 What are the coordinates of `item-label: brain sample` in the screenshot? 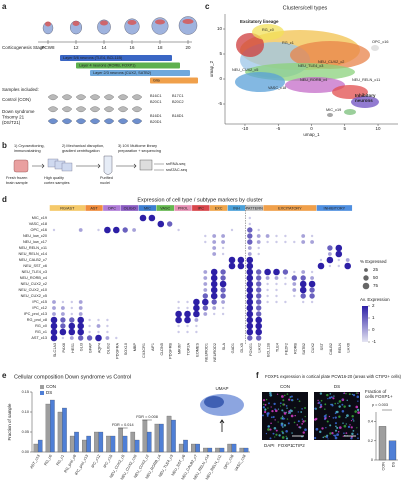 It's located at (17, 183).